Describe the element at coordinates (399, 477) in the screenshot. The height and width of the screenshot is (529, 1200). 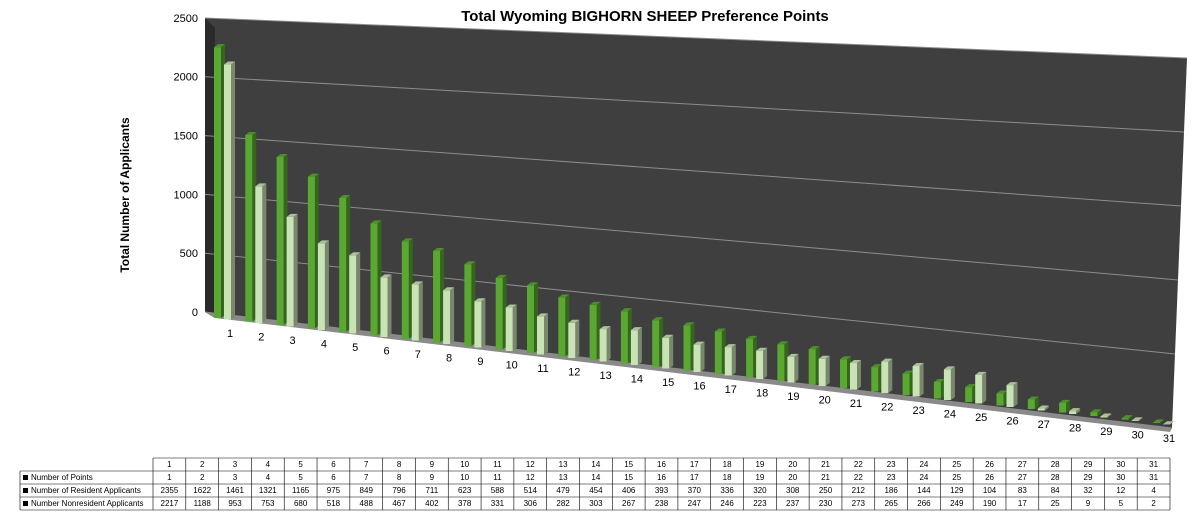
I see `table-cell: 8` at that location.